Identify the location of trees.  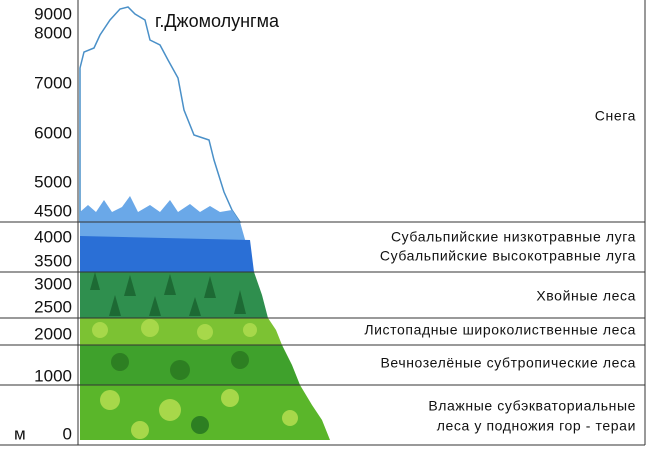
(168, 294).